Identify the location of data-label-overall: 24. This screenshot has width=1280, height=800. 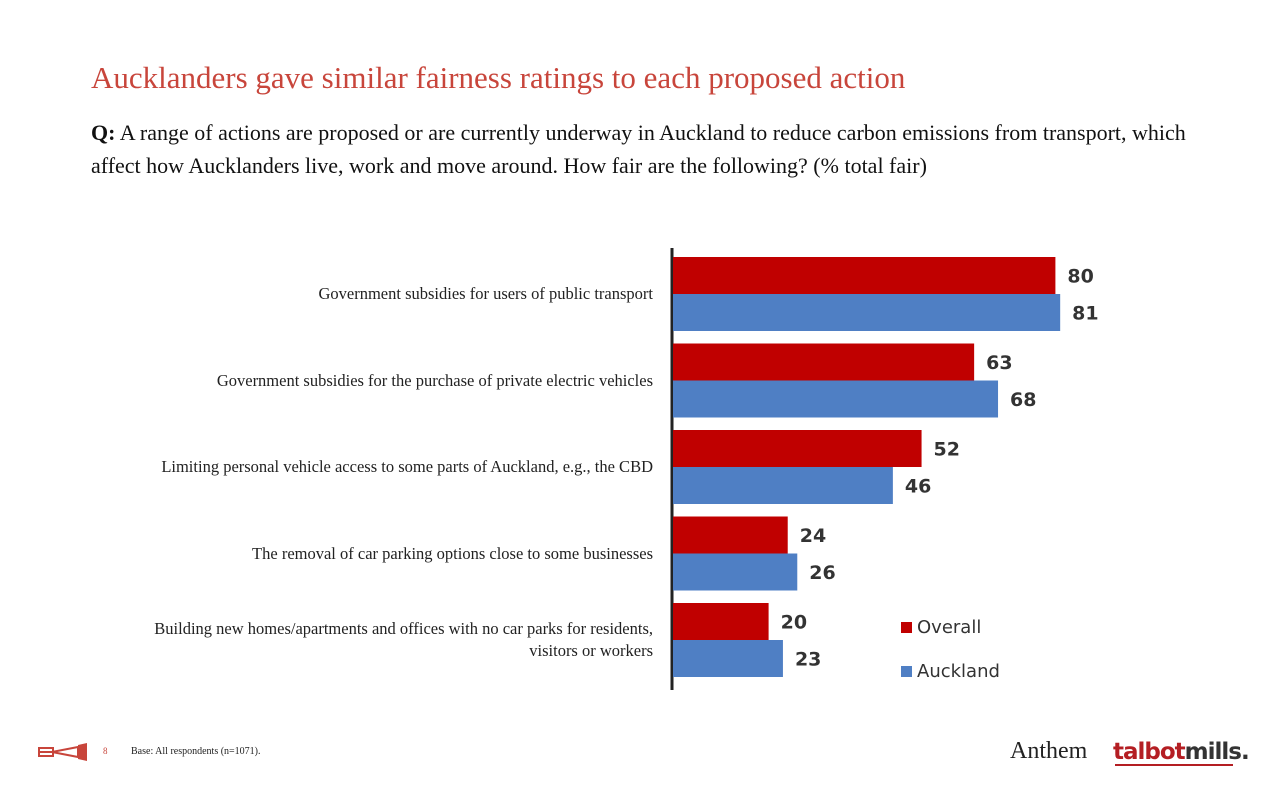
(813, 536).